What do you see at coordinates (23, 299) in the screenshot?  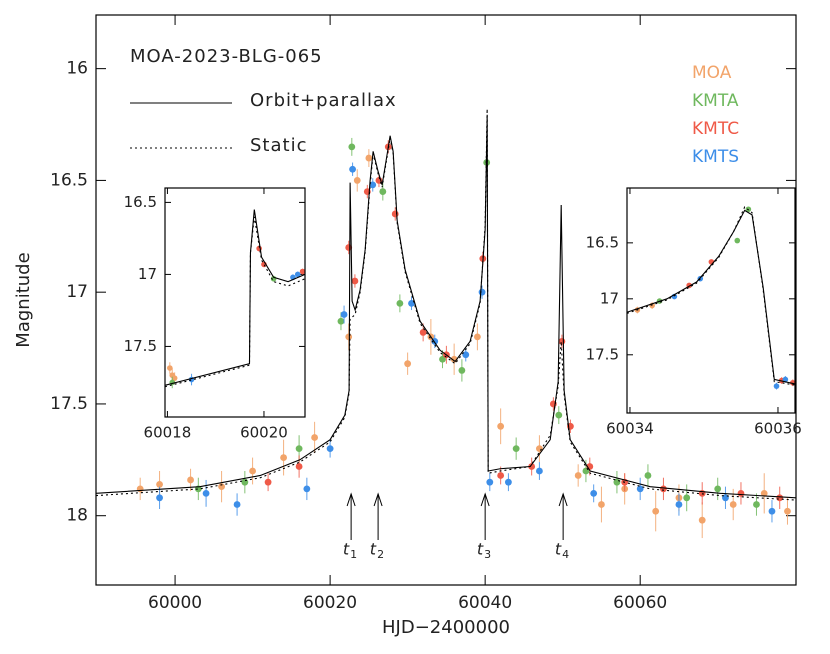 I see `y-axis-label: Magnitude` at bounding box center [23, 299].